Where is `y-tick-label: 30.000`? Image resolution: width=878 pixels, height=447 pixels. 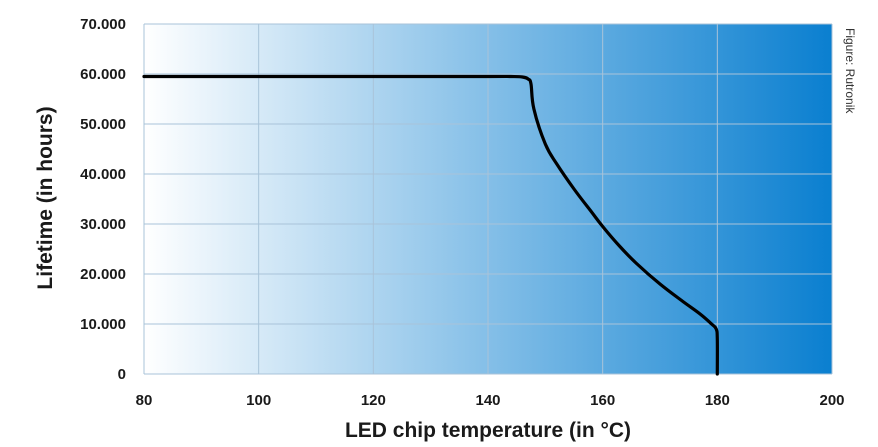 y-tick-label: 30.000 is located at coordinates (103, 224).